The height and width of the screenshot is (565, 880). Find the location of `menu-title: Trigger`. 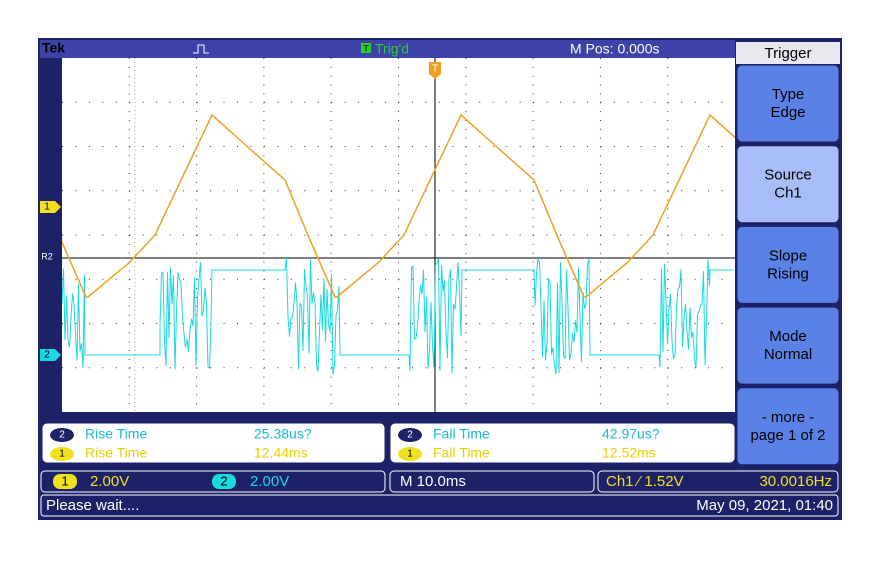

menu-title: Trigger is located at coordinates (788, 53).